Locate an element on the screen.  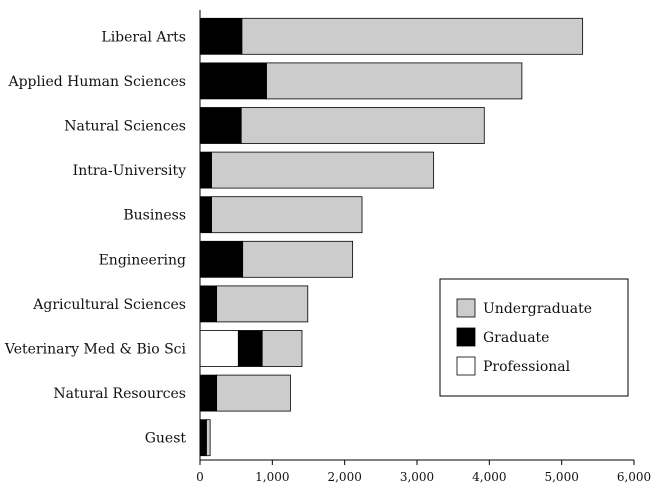
legend-label-professional: Professional is located at coordinates (527, 367).